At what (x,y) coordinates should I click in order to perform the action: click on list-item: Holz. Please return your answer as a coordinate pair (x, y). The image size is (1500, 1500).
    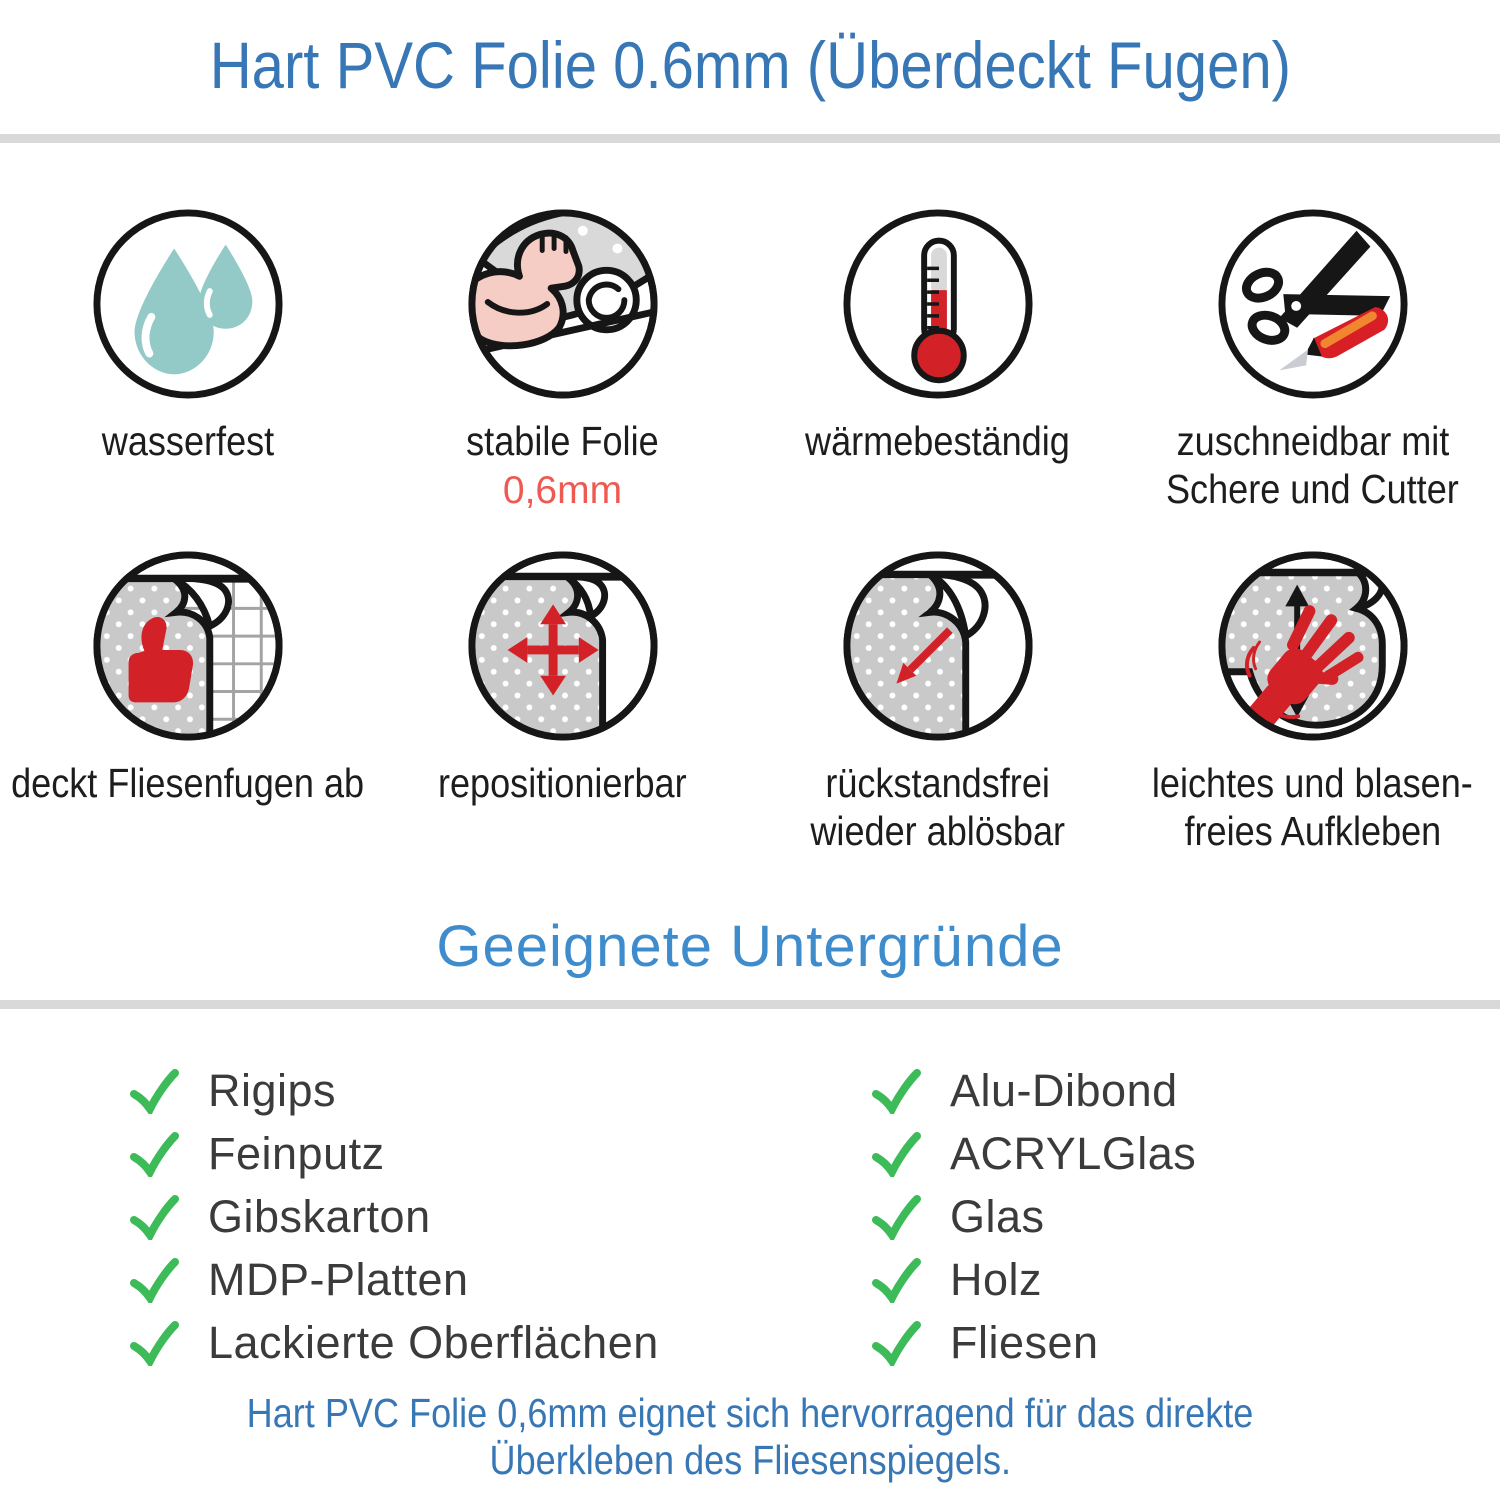
    Looking at the image, I should click on (1033, 1279).